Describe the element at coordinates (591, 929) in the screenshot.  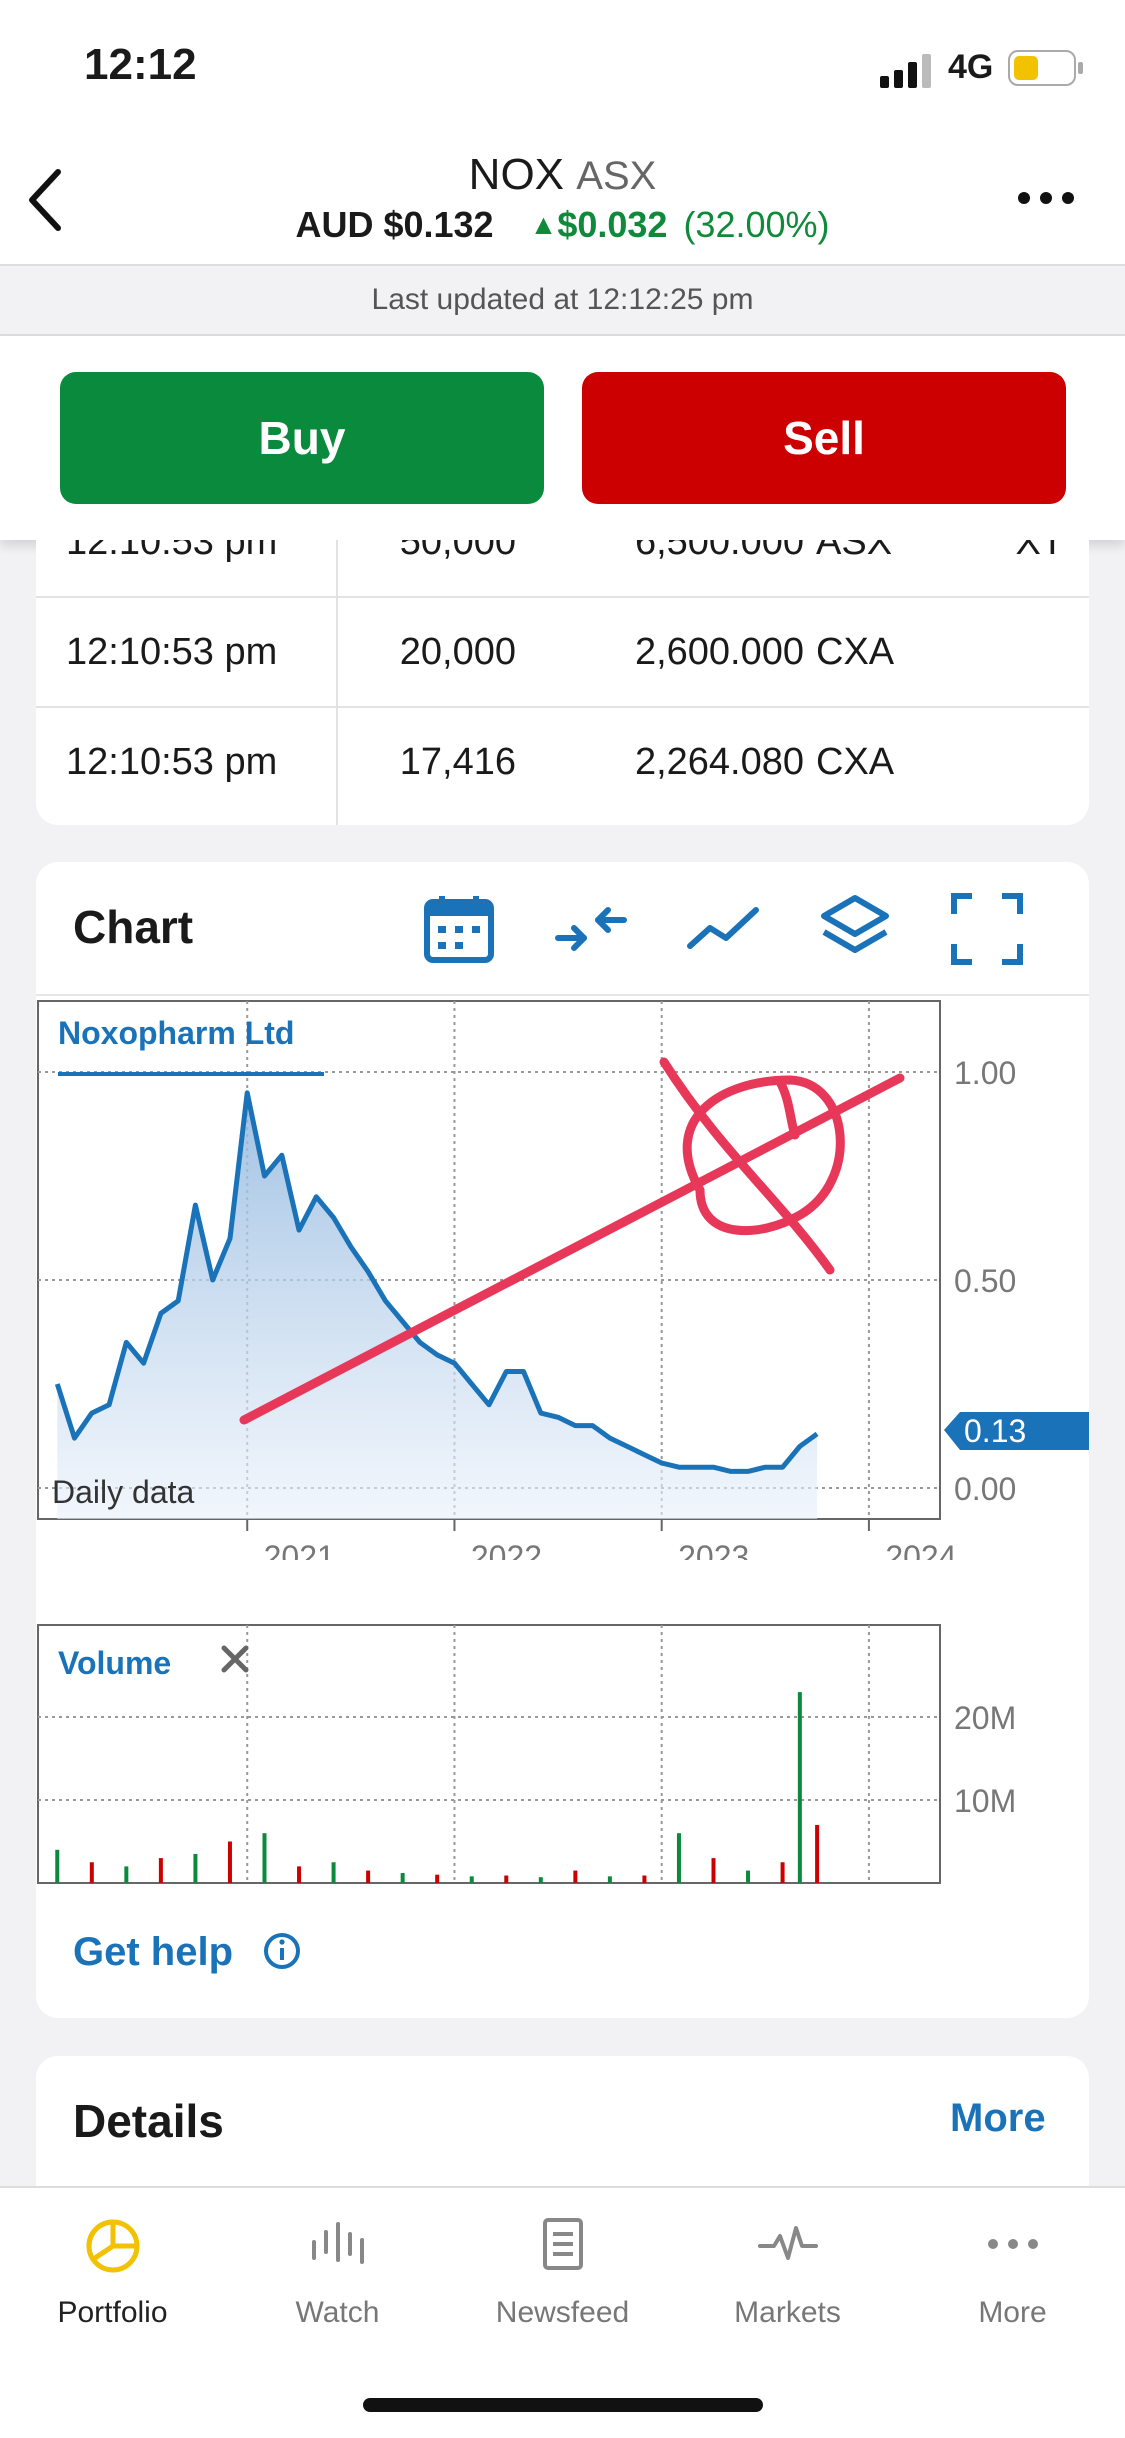
I see `compare-icon` at that location.